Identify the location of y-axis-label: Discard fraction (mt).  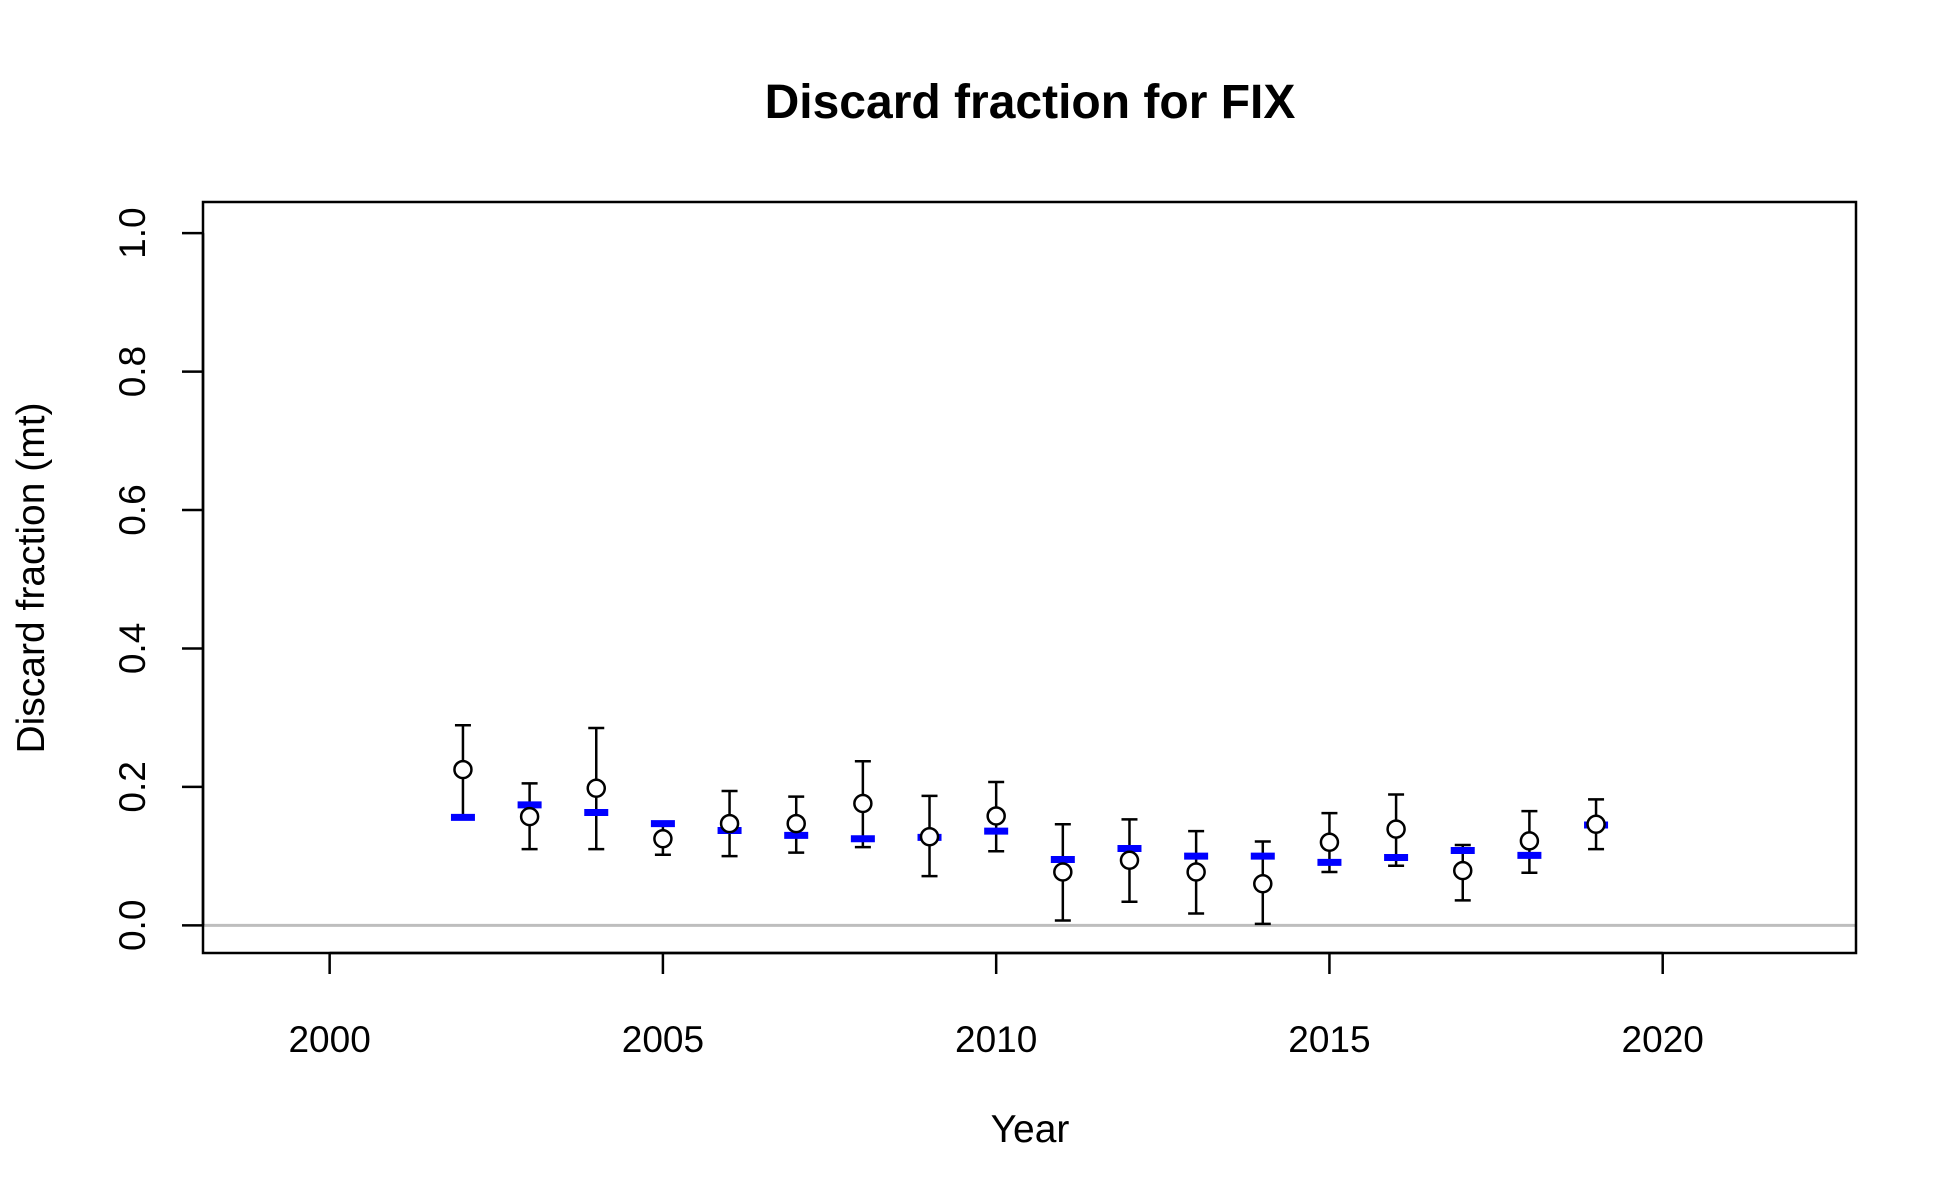
(31, 577).